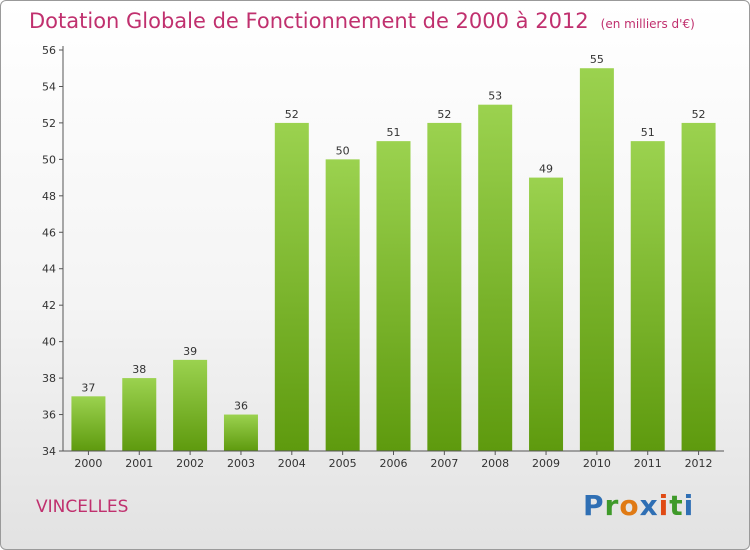 This screenshot has height=550, width=750. I want to click on y-tick-label: 38, so click(49, 378).